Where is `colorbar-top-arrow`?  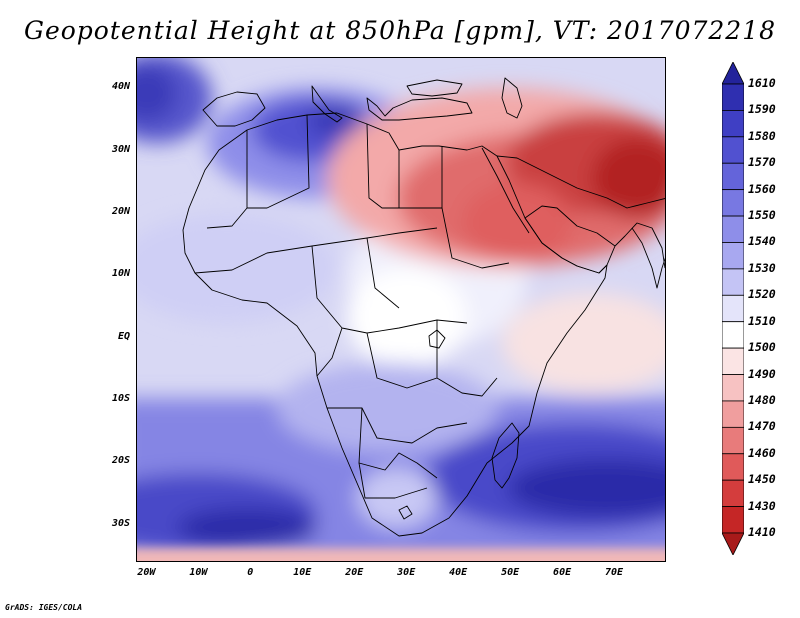 colorbar-top-arrow is located at coordinates (733, 73).